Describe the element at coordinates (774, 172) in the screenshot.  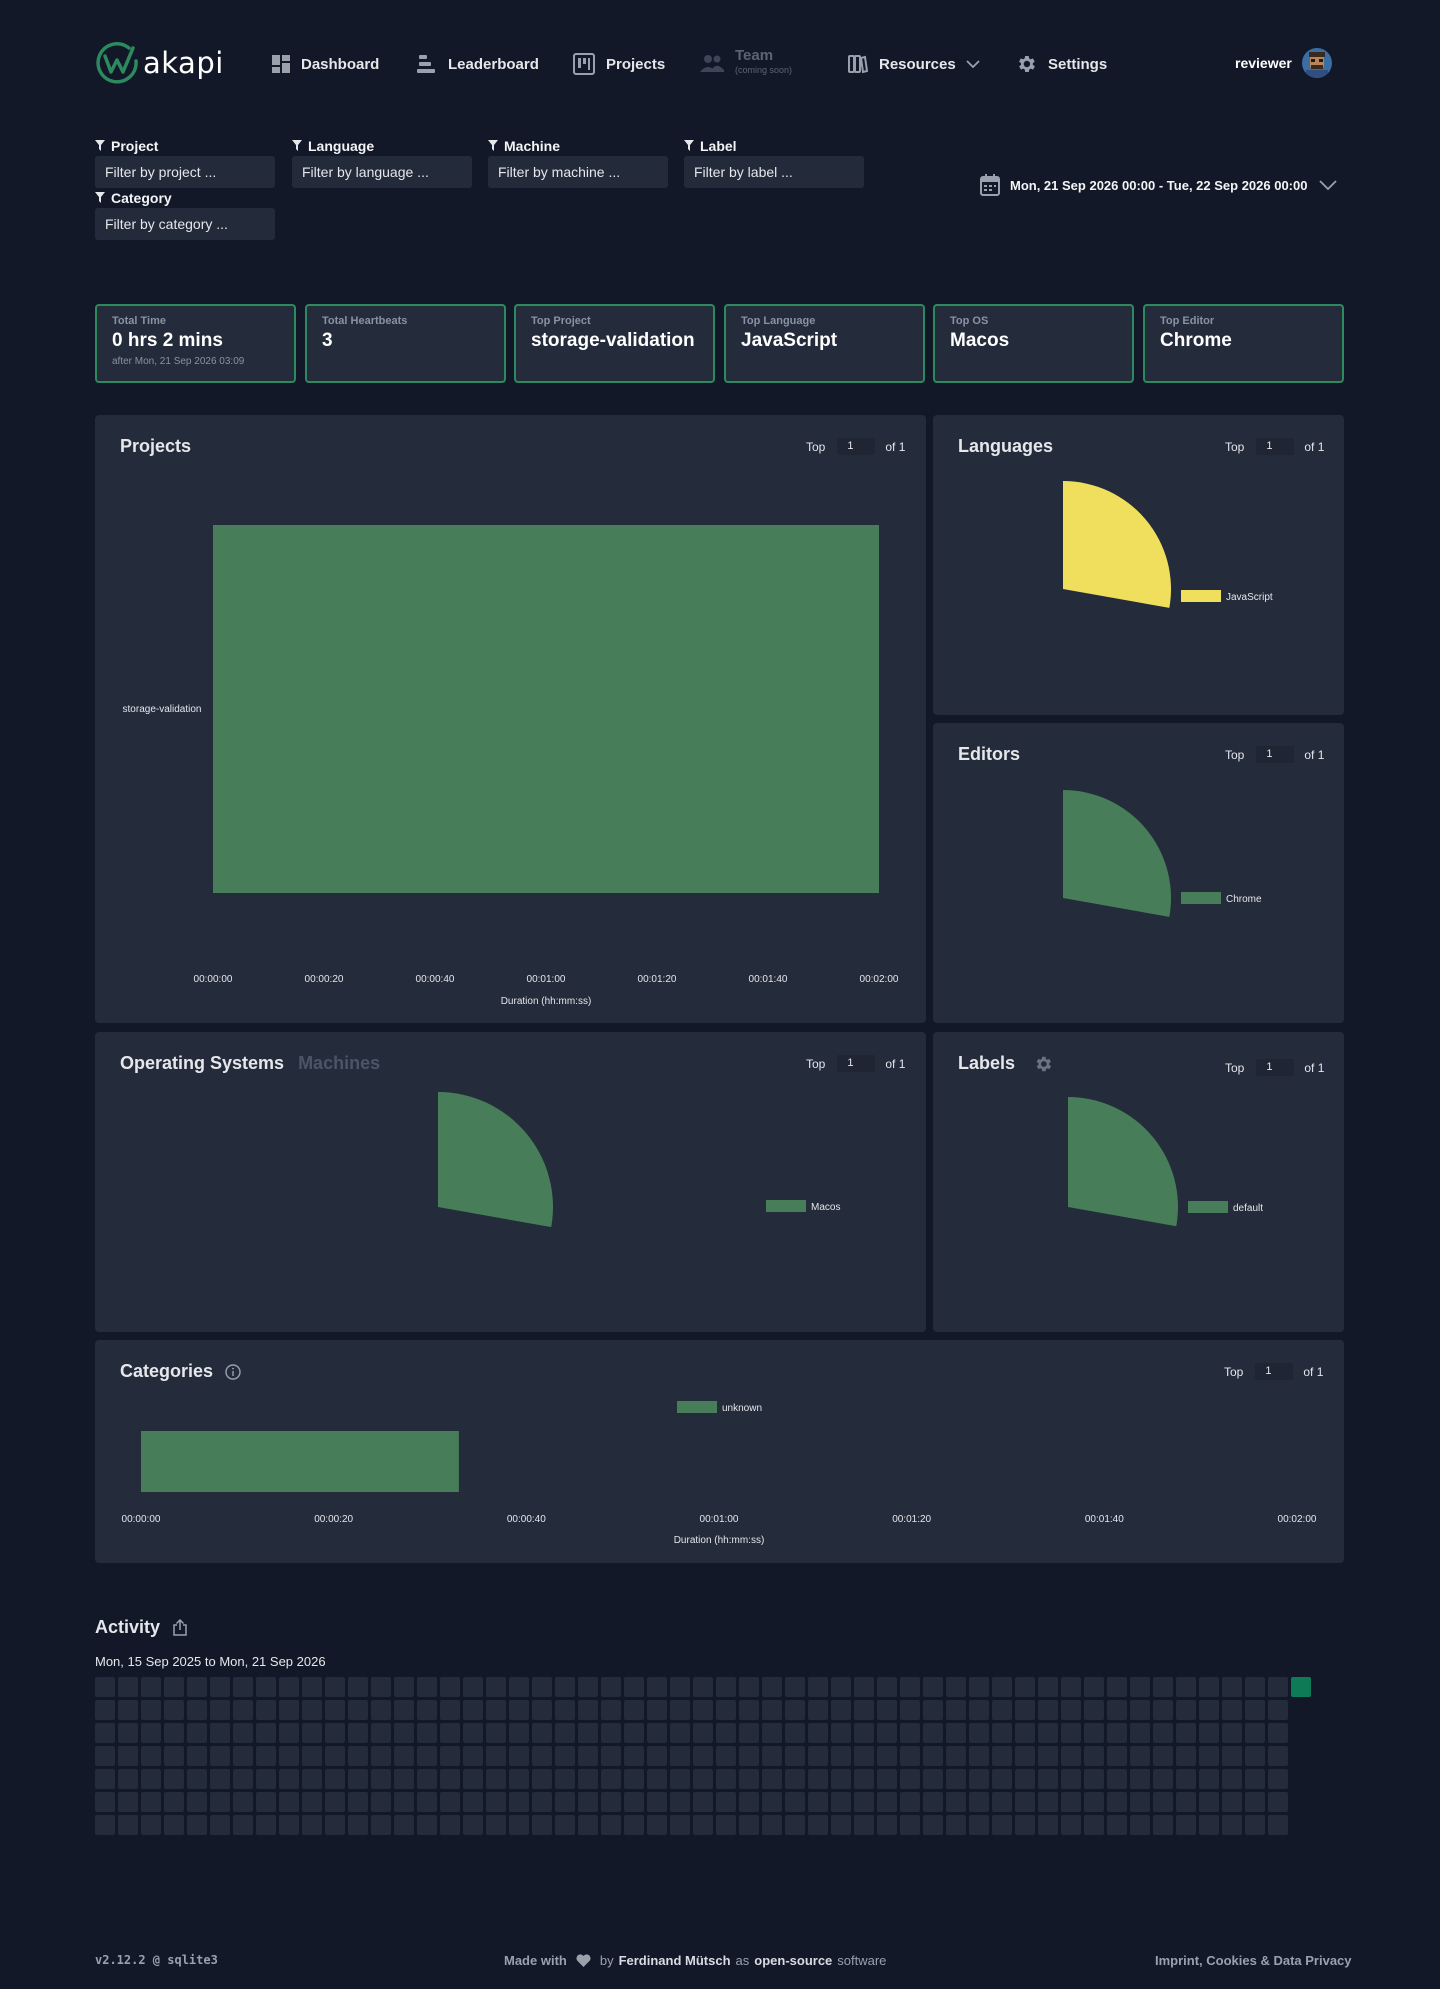
I see `filter-label-input` at that location.